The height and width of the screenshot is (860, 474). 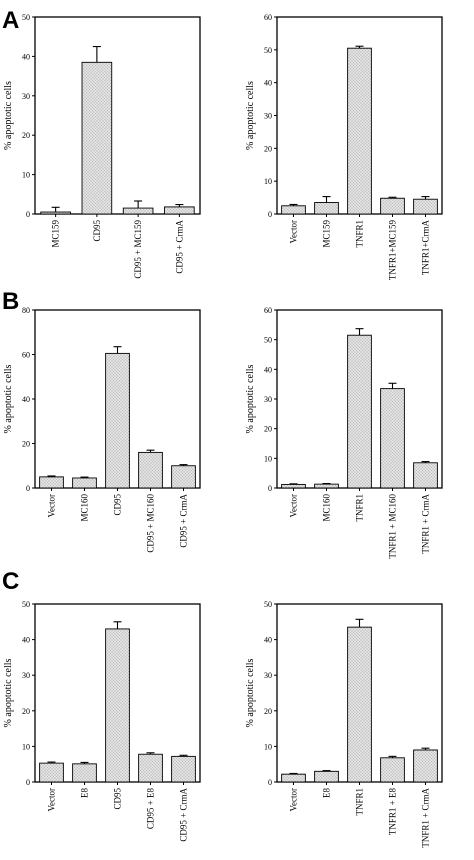 What do you see at coordinates (138, 249) in the screenshot?
I see `category-label: CD95 + MC159` at bounding box center [138, 249].